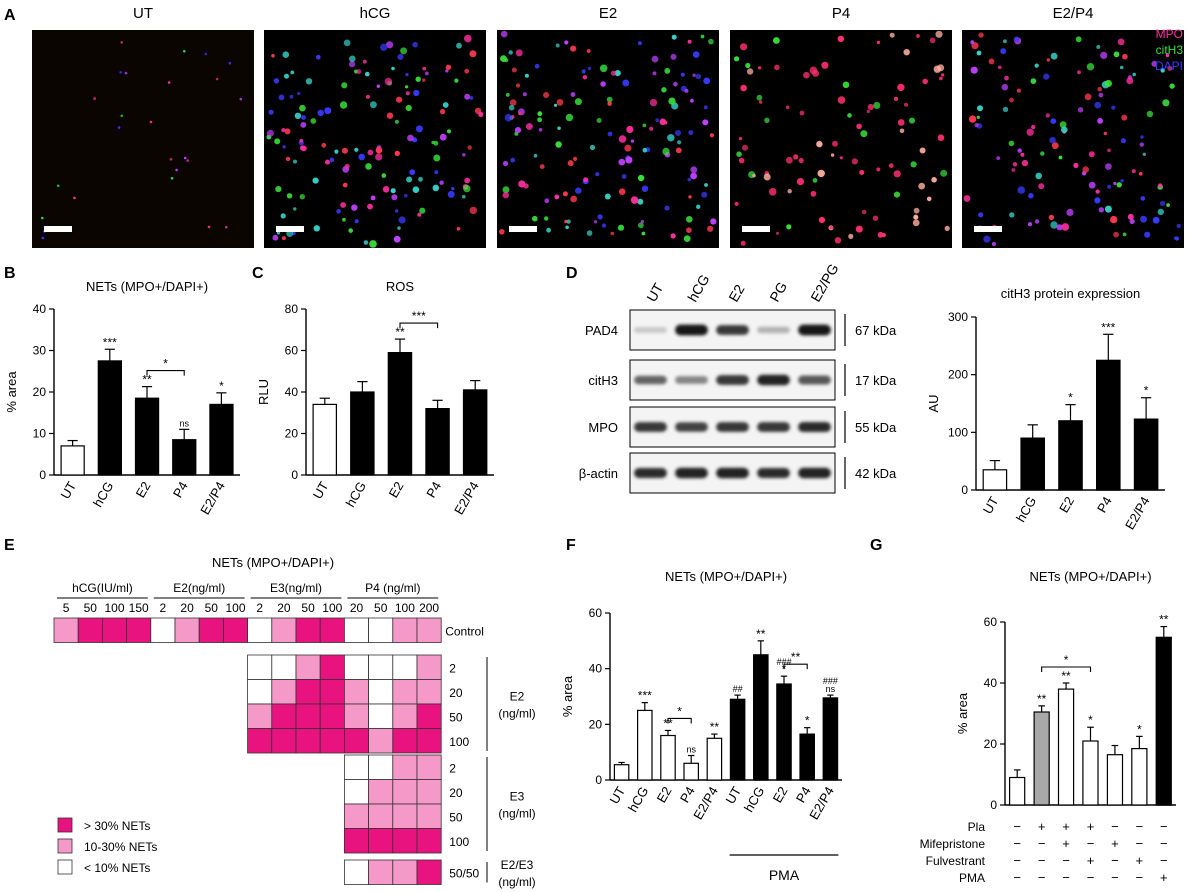  What do you see at coordinates (263, 392) in the screenshot?
I see `y-axis-label: RLU` at bounding box center [263, 392].